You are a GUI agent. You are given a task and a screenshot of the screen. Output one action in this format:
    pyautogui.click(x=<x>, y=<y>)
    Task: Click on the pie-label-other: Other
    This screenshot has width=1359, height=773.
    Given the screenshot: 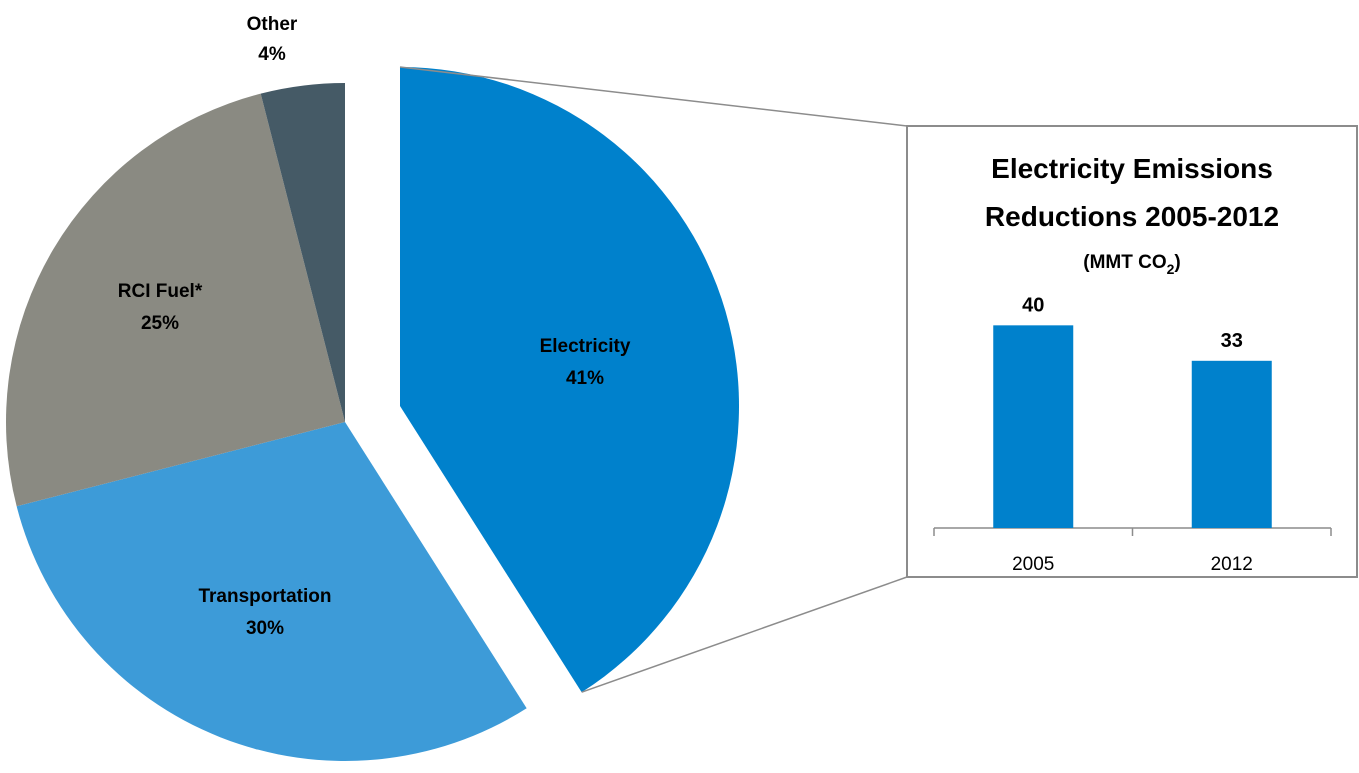 What is the action you would take?
    pyautogui.click(x=272, y=24)
    